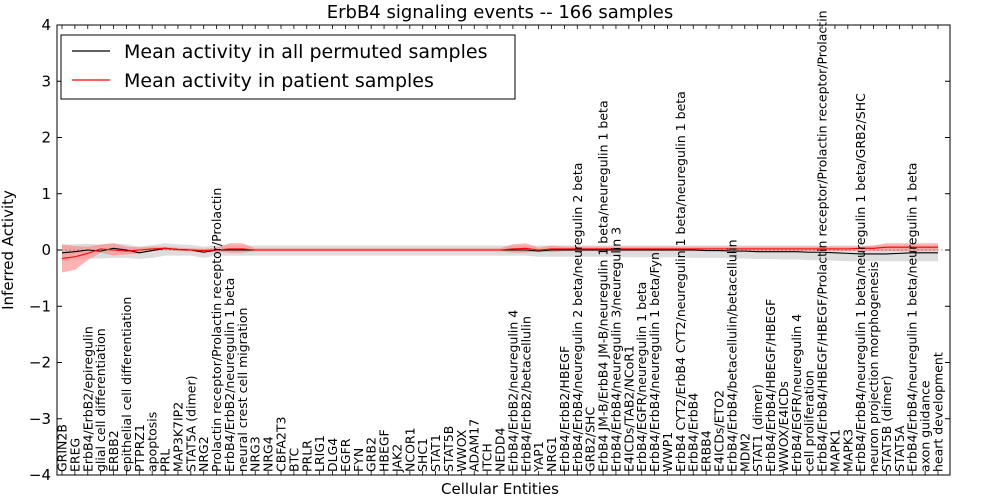 The image size is (1000, 500). Describe the element at coordinates (281, 444) in the screenshot. I see `category-label: CBFA2T3` at that location.